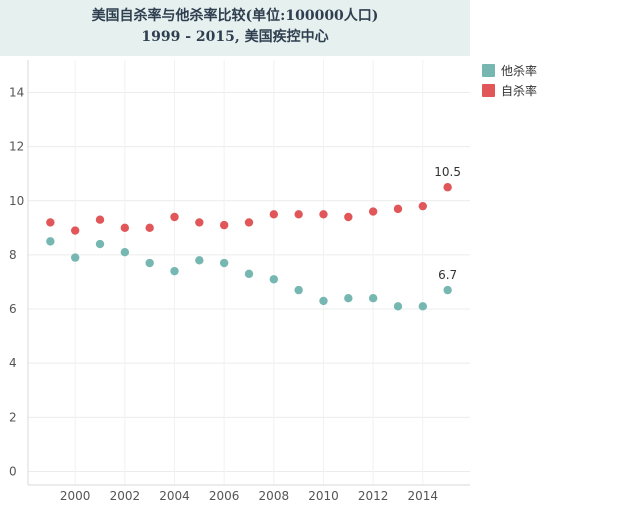 The height and width of the screenshot is (510, 620). Describe the element at coordinates (447, 275) in the screenshot. I see `data-label-homicide: 6.7` at that location.